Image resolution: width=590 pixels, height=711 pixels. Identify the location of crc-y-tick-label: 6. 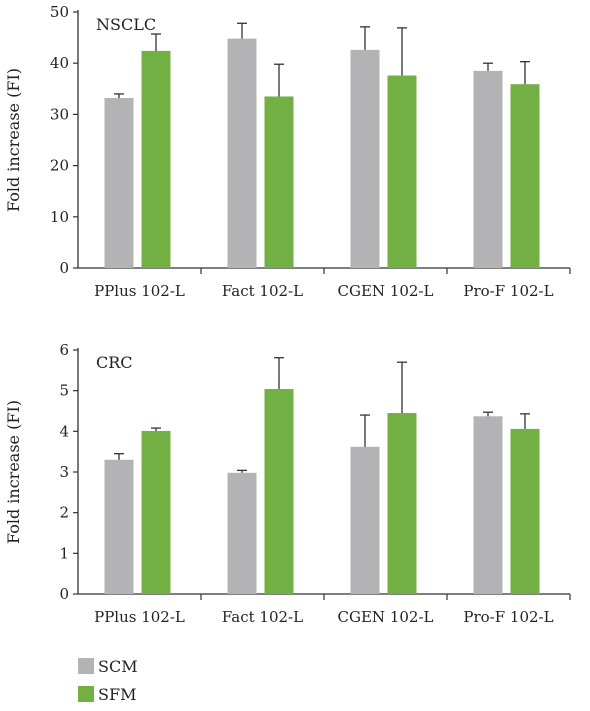
(64, 350).